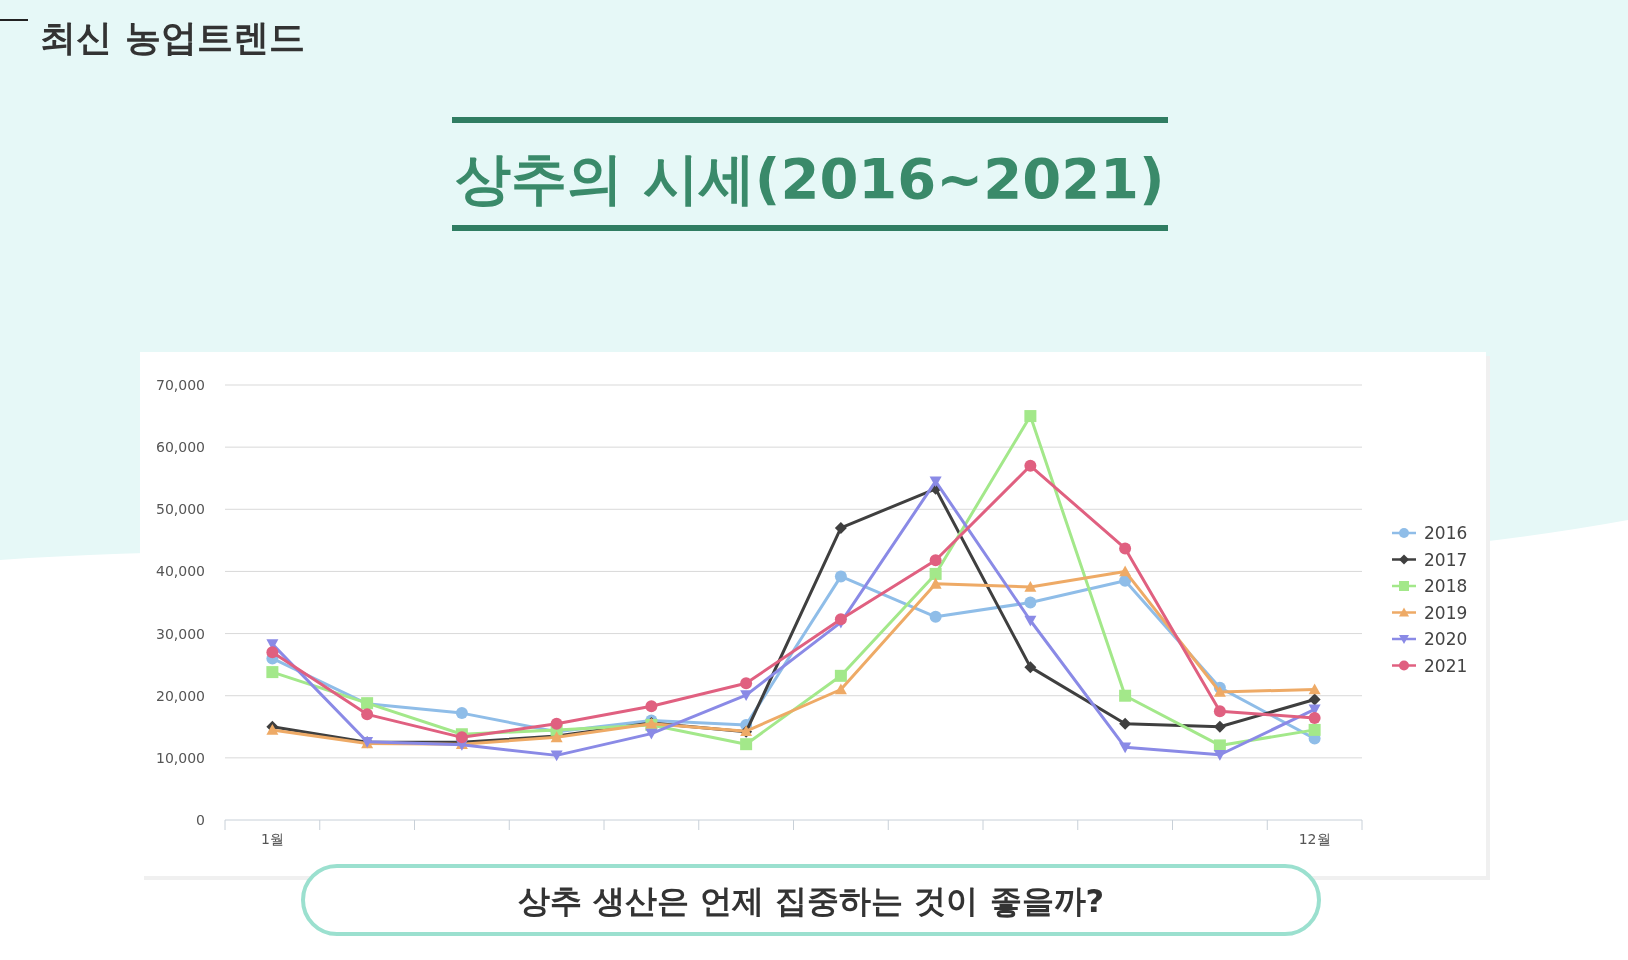 The width and height of the screenshot is (1628, 960). Describe the element at coordinates (810, 178) in the screenshot. I see `chart-title: 상추의 시세(2016~2021)` at that location.